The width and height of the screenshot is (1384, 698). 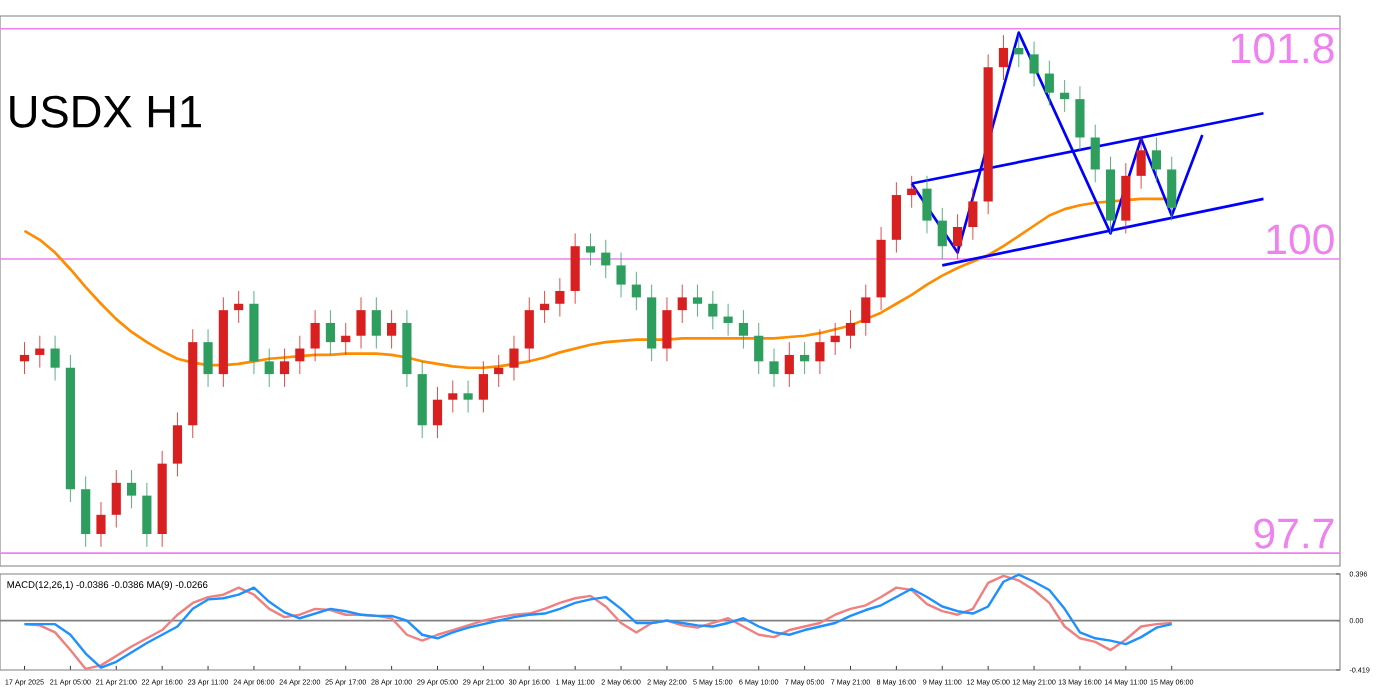 I want to click on text: USDX H1, so click(x=105, y=111).